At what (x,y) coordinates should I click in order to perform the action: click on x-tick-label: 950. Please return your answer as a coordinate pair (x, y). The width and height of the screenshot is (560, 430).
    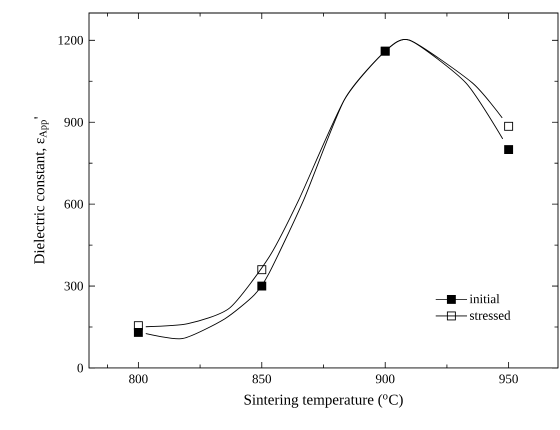
    Looking at the image, I should click on (508, 379).